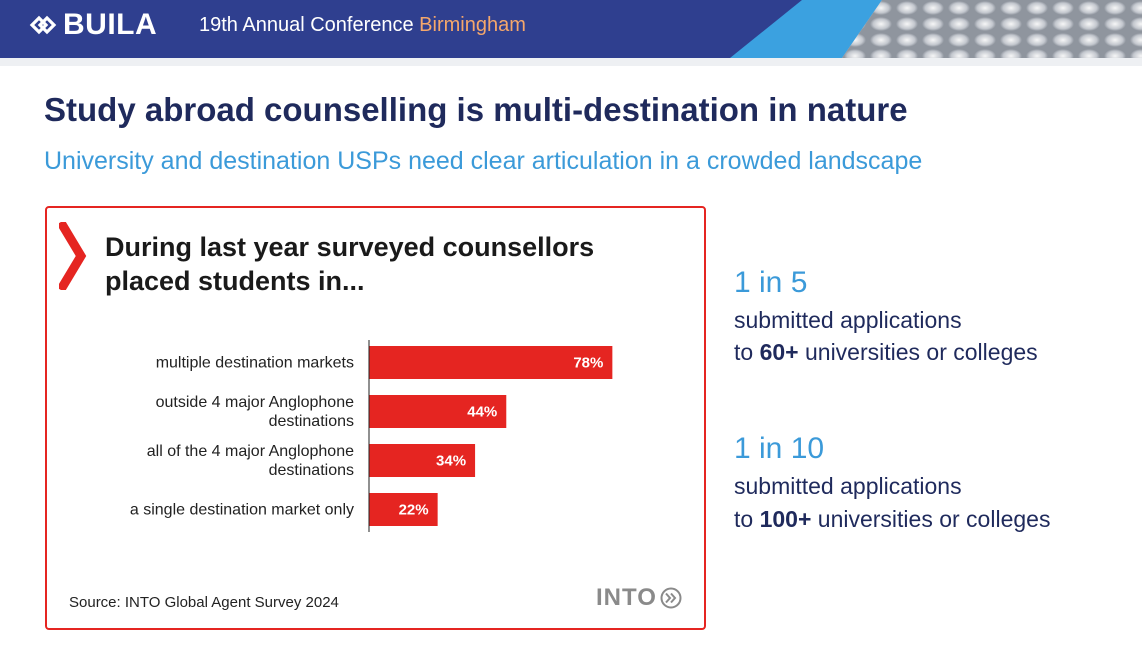  I want to click on stat-1-line2: to 60+ universities or colleges, so click(886, 352).